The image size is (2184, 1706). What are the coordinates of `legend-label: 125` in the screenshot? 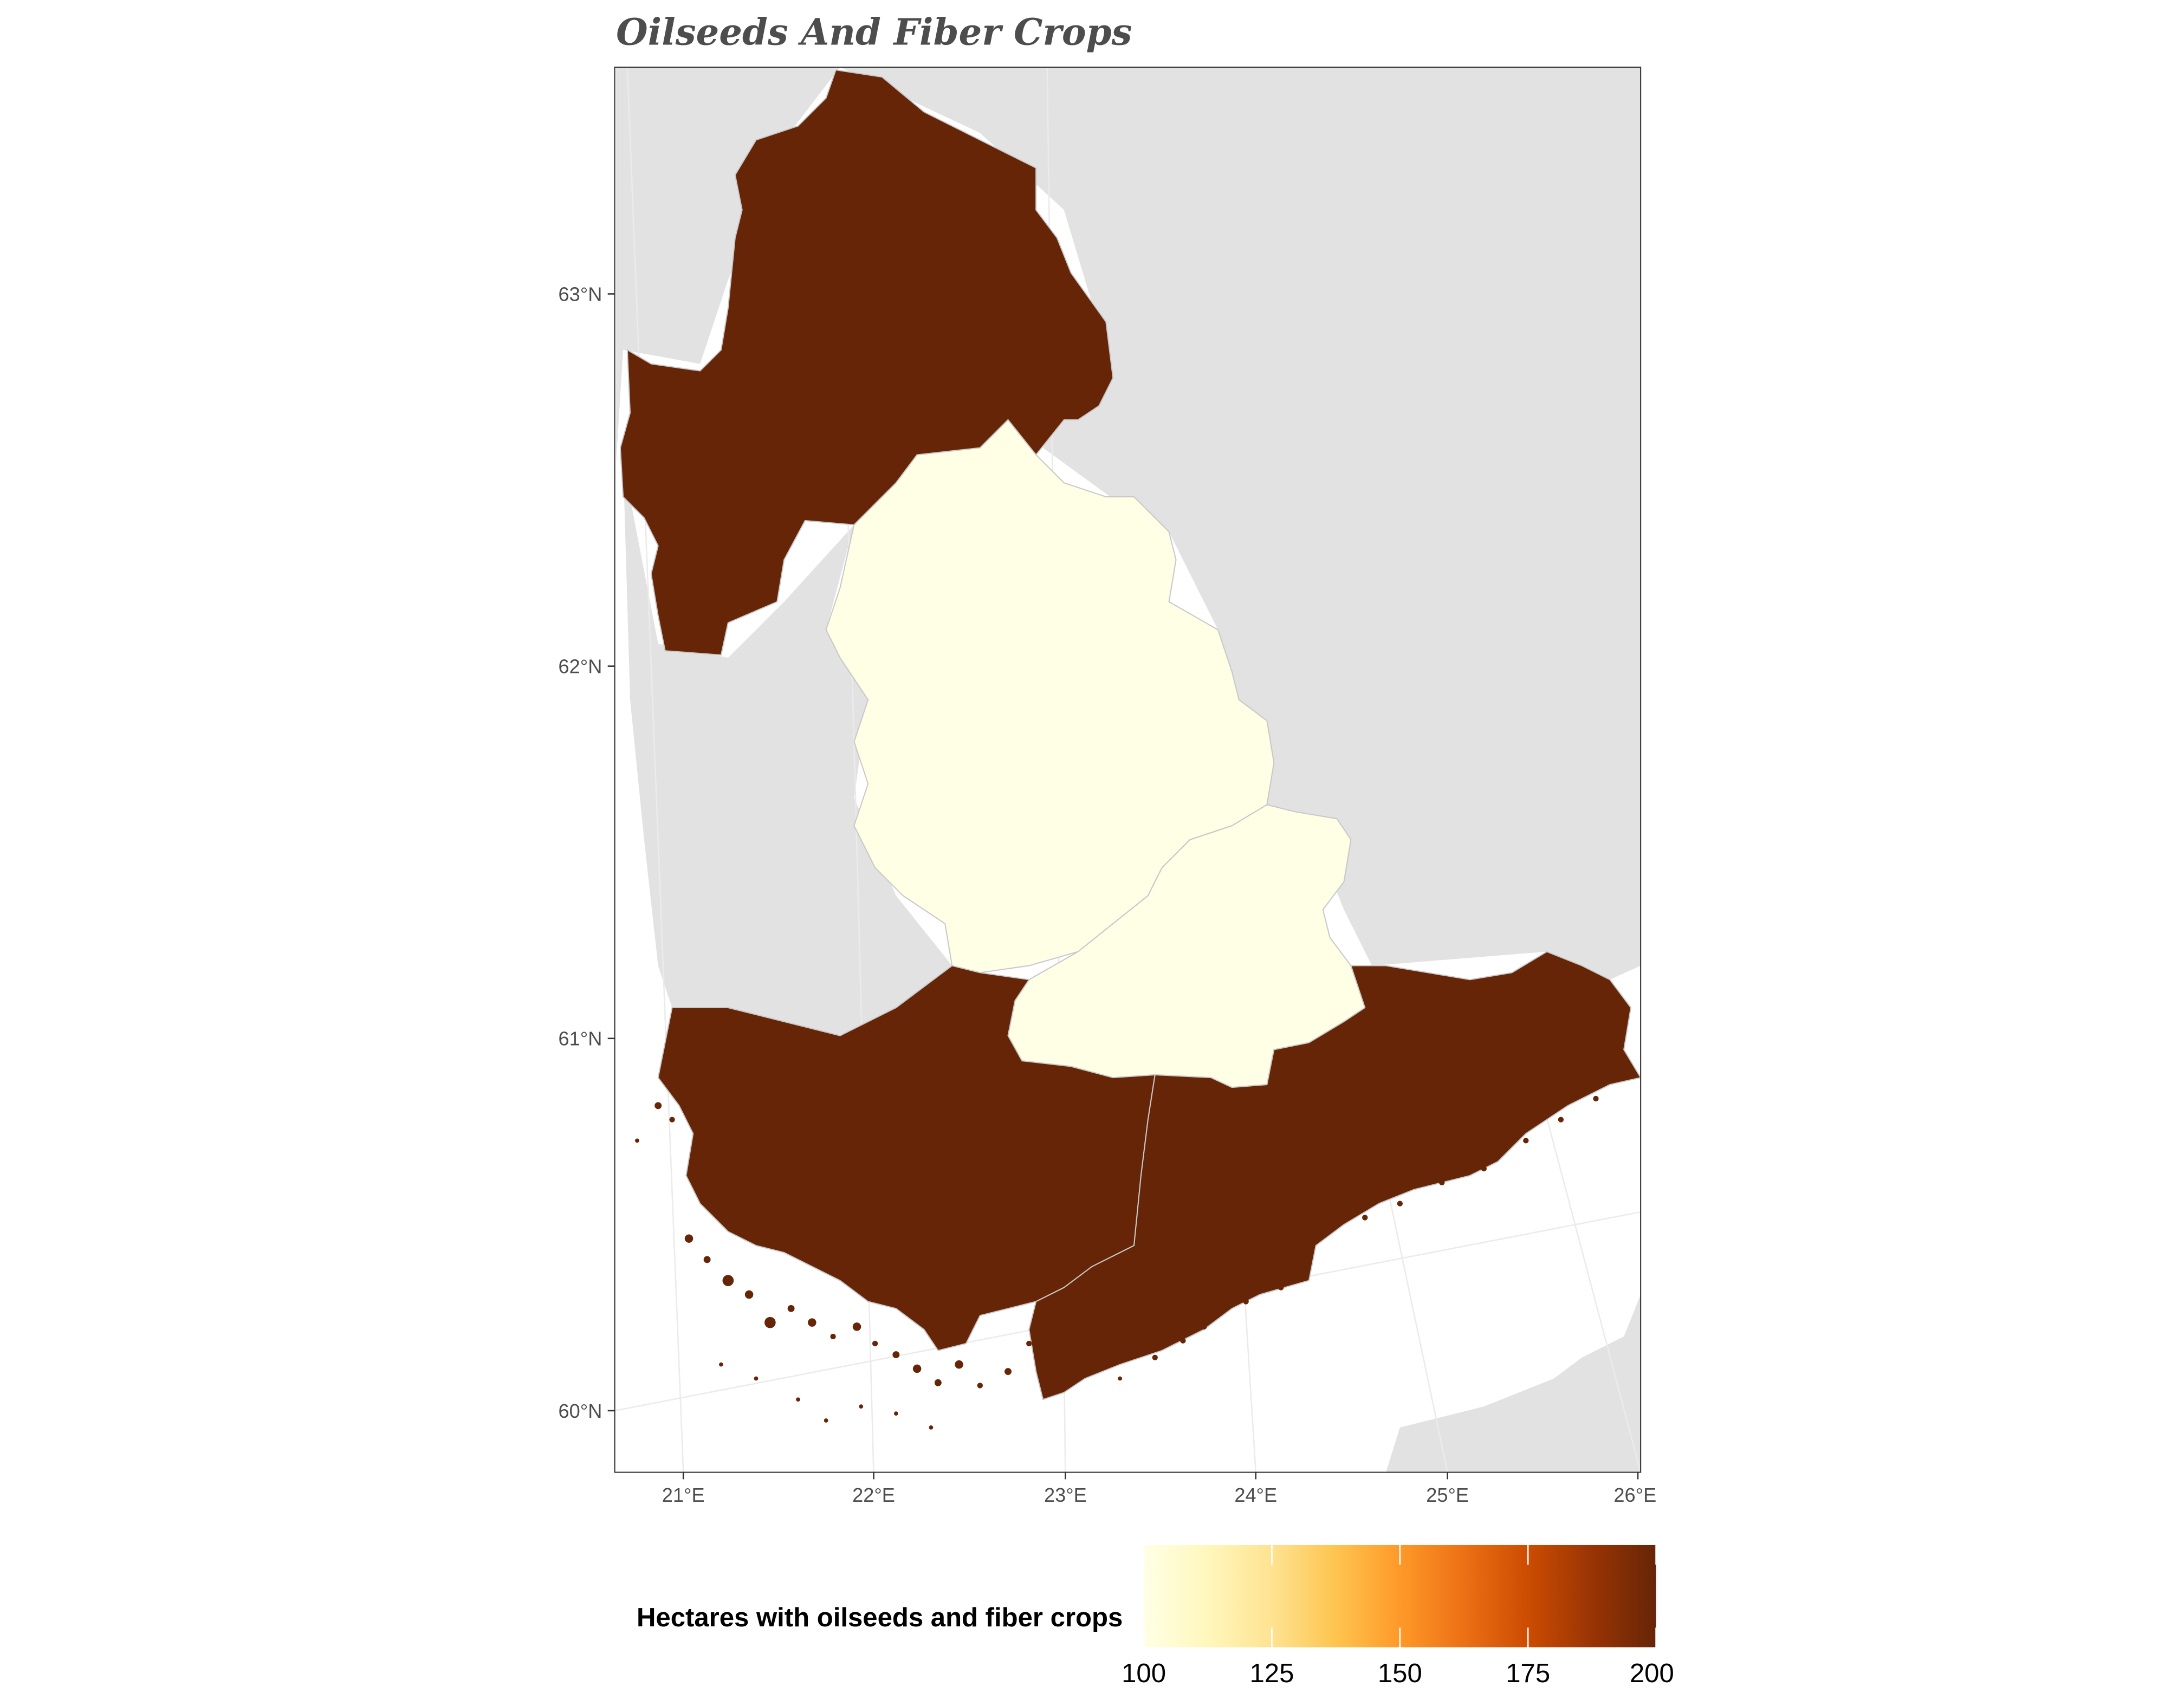 It's located at (1272, 1673).